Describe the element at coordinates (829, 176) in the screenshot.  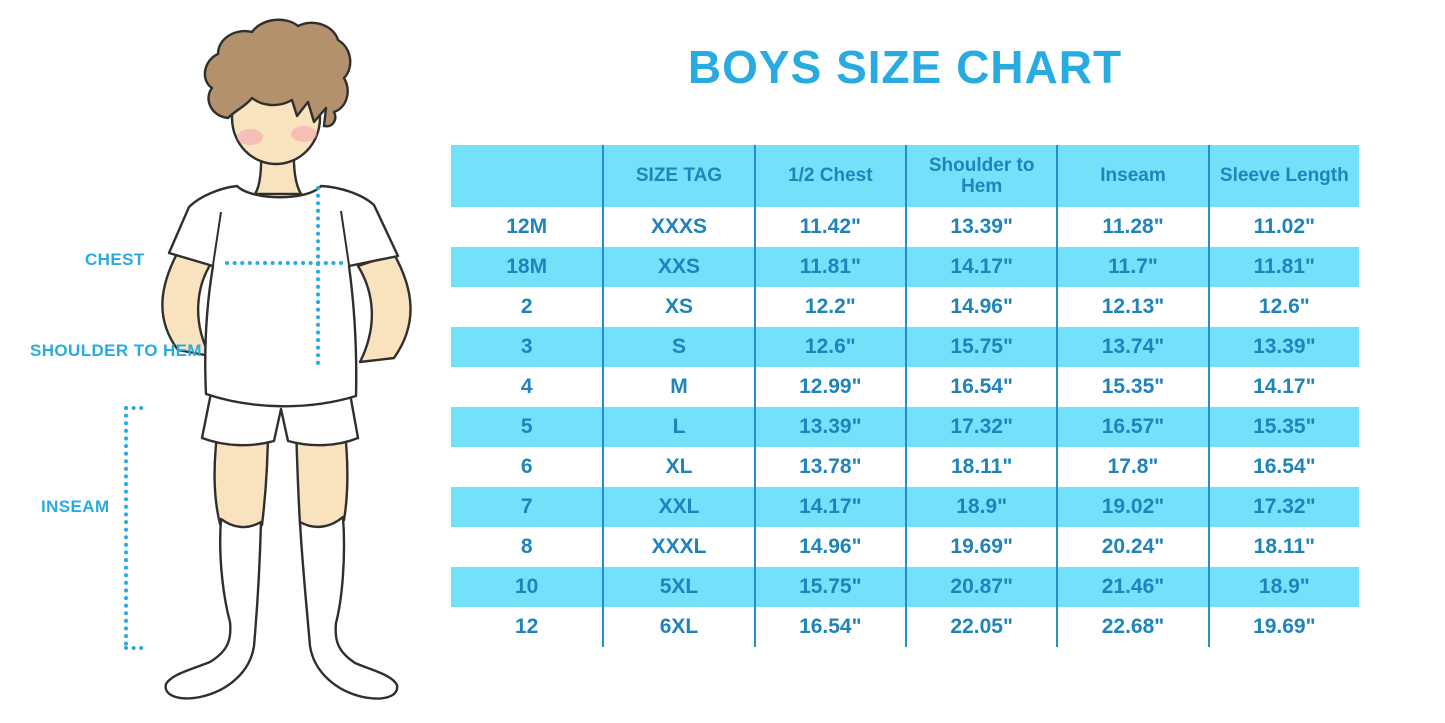
I see `header-cell: 1/2 Chest` at that location.